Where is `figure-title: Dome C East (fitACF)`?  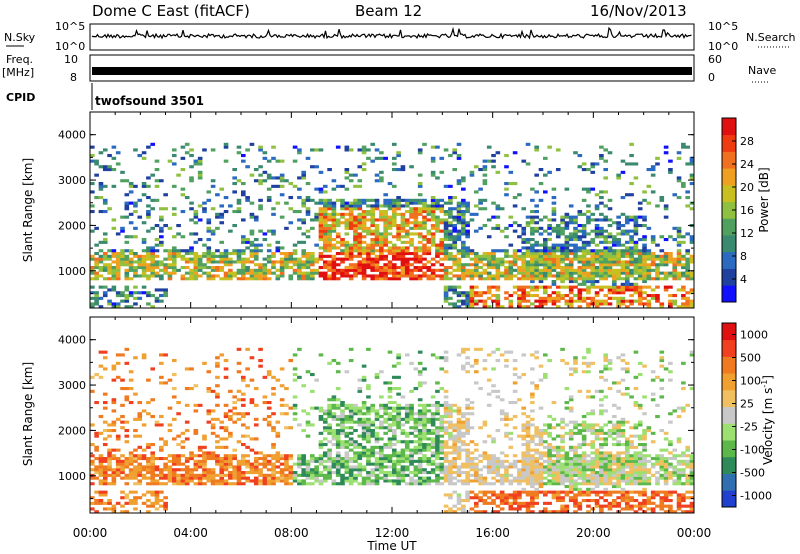 figure-title: Dome C East (fitACF) is located at coordinates (171, 11).